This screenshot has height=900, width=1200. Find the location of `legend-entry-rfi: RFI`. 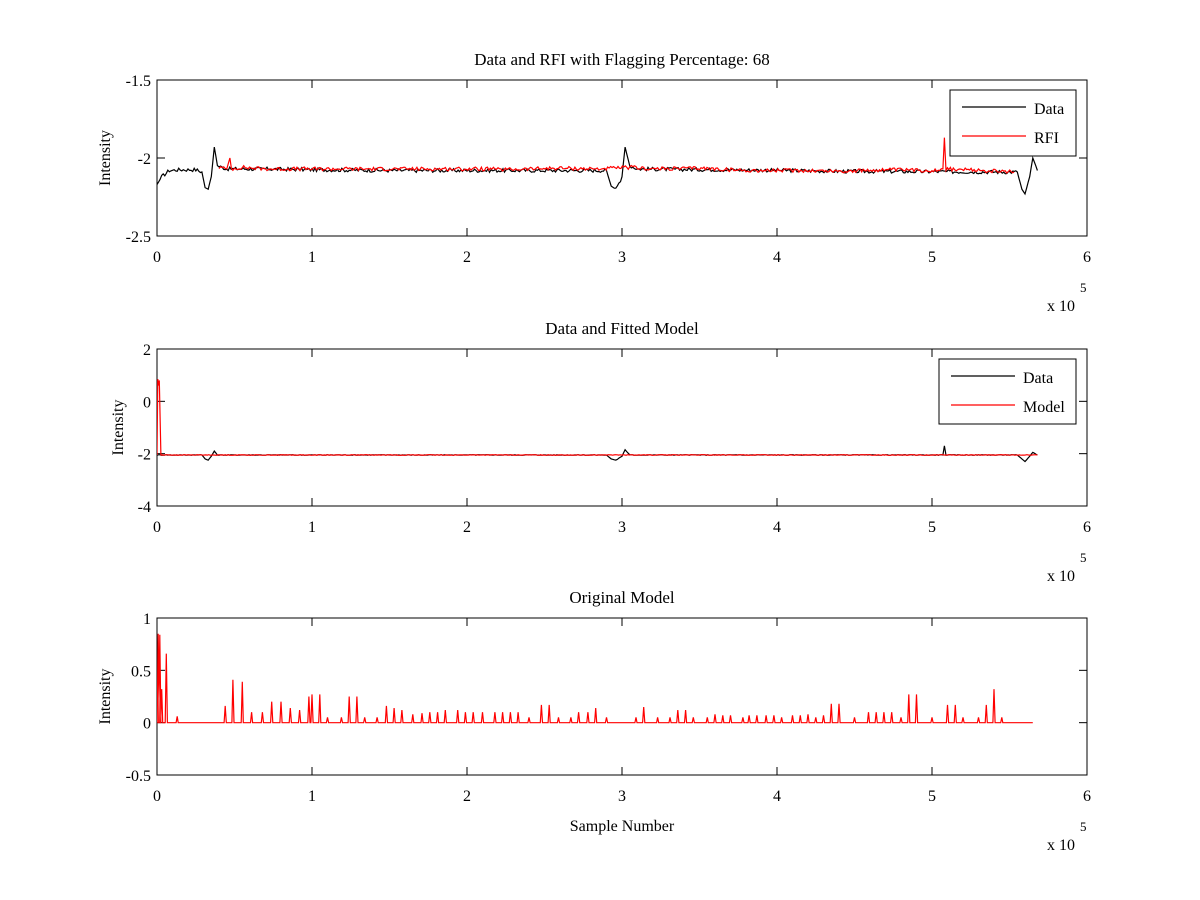

legend-entry-rfi: RFI is located at coordinates (1046, 138).